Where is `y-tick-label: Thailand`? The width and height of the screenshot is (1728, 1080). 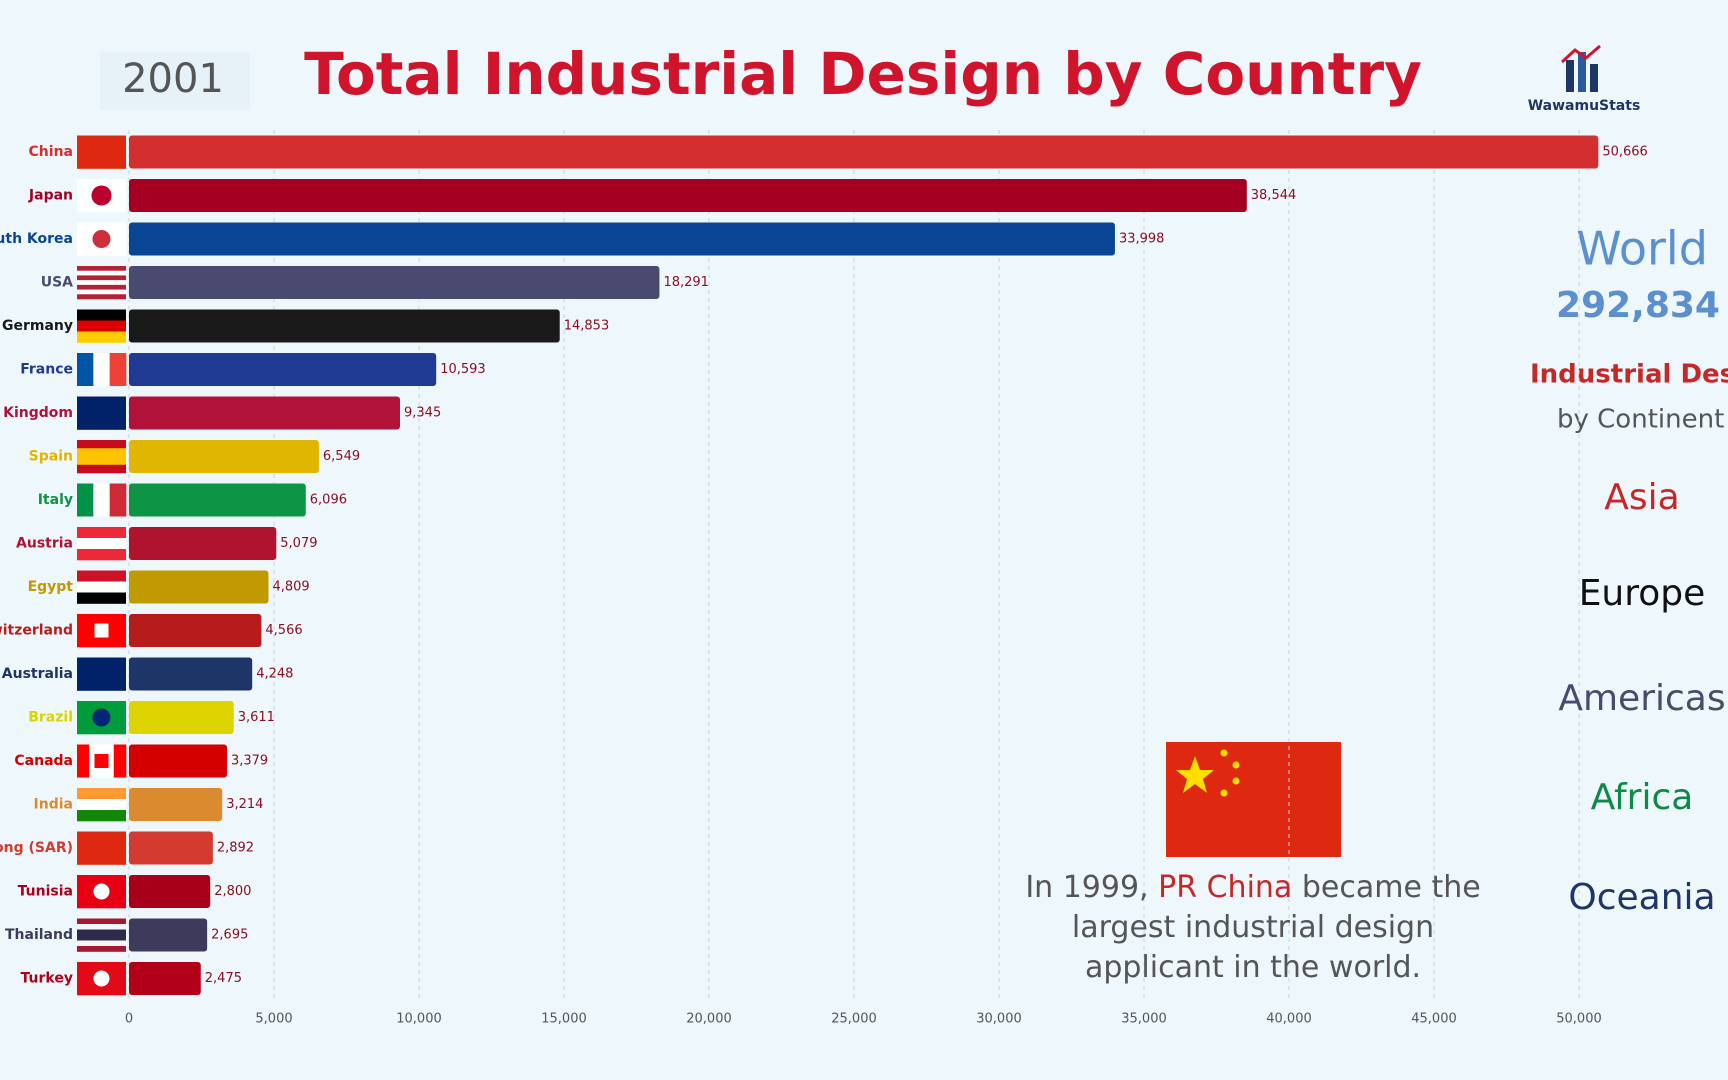
y-tick-label: Thailand is located at coordinates (39, 935).